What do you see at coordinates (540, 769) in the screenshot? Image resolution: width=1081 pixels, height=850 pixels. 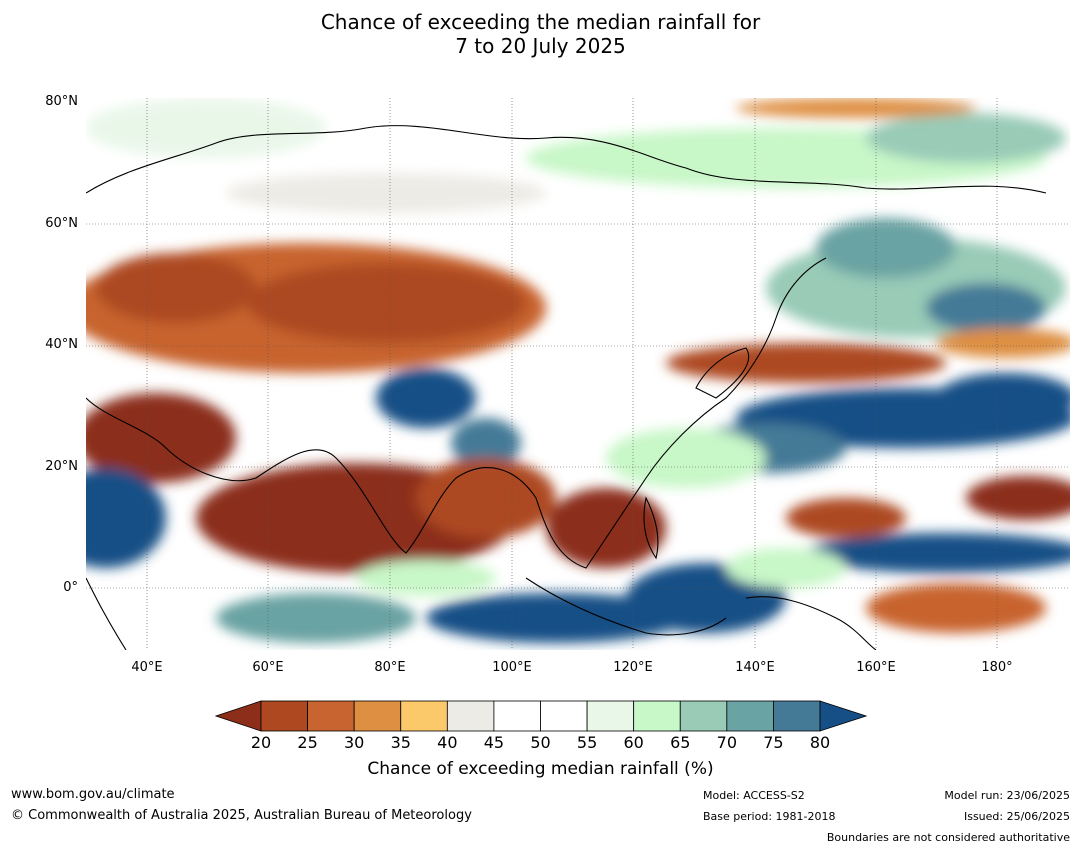 I see `colorbar-title: Chance of exceeding median rainfall (%)` at bounding box center [540, 769].